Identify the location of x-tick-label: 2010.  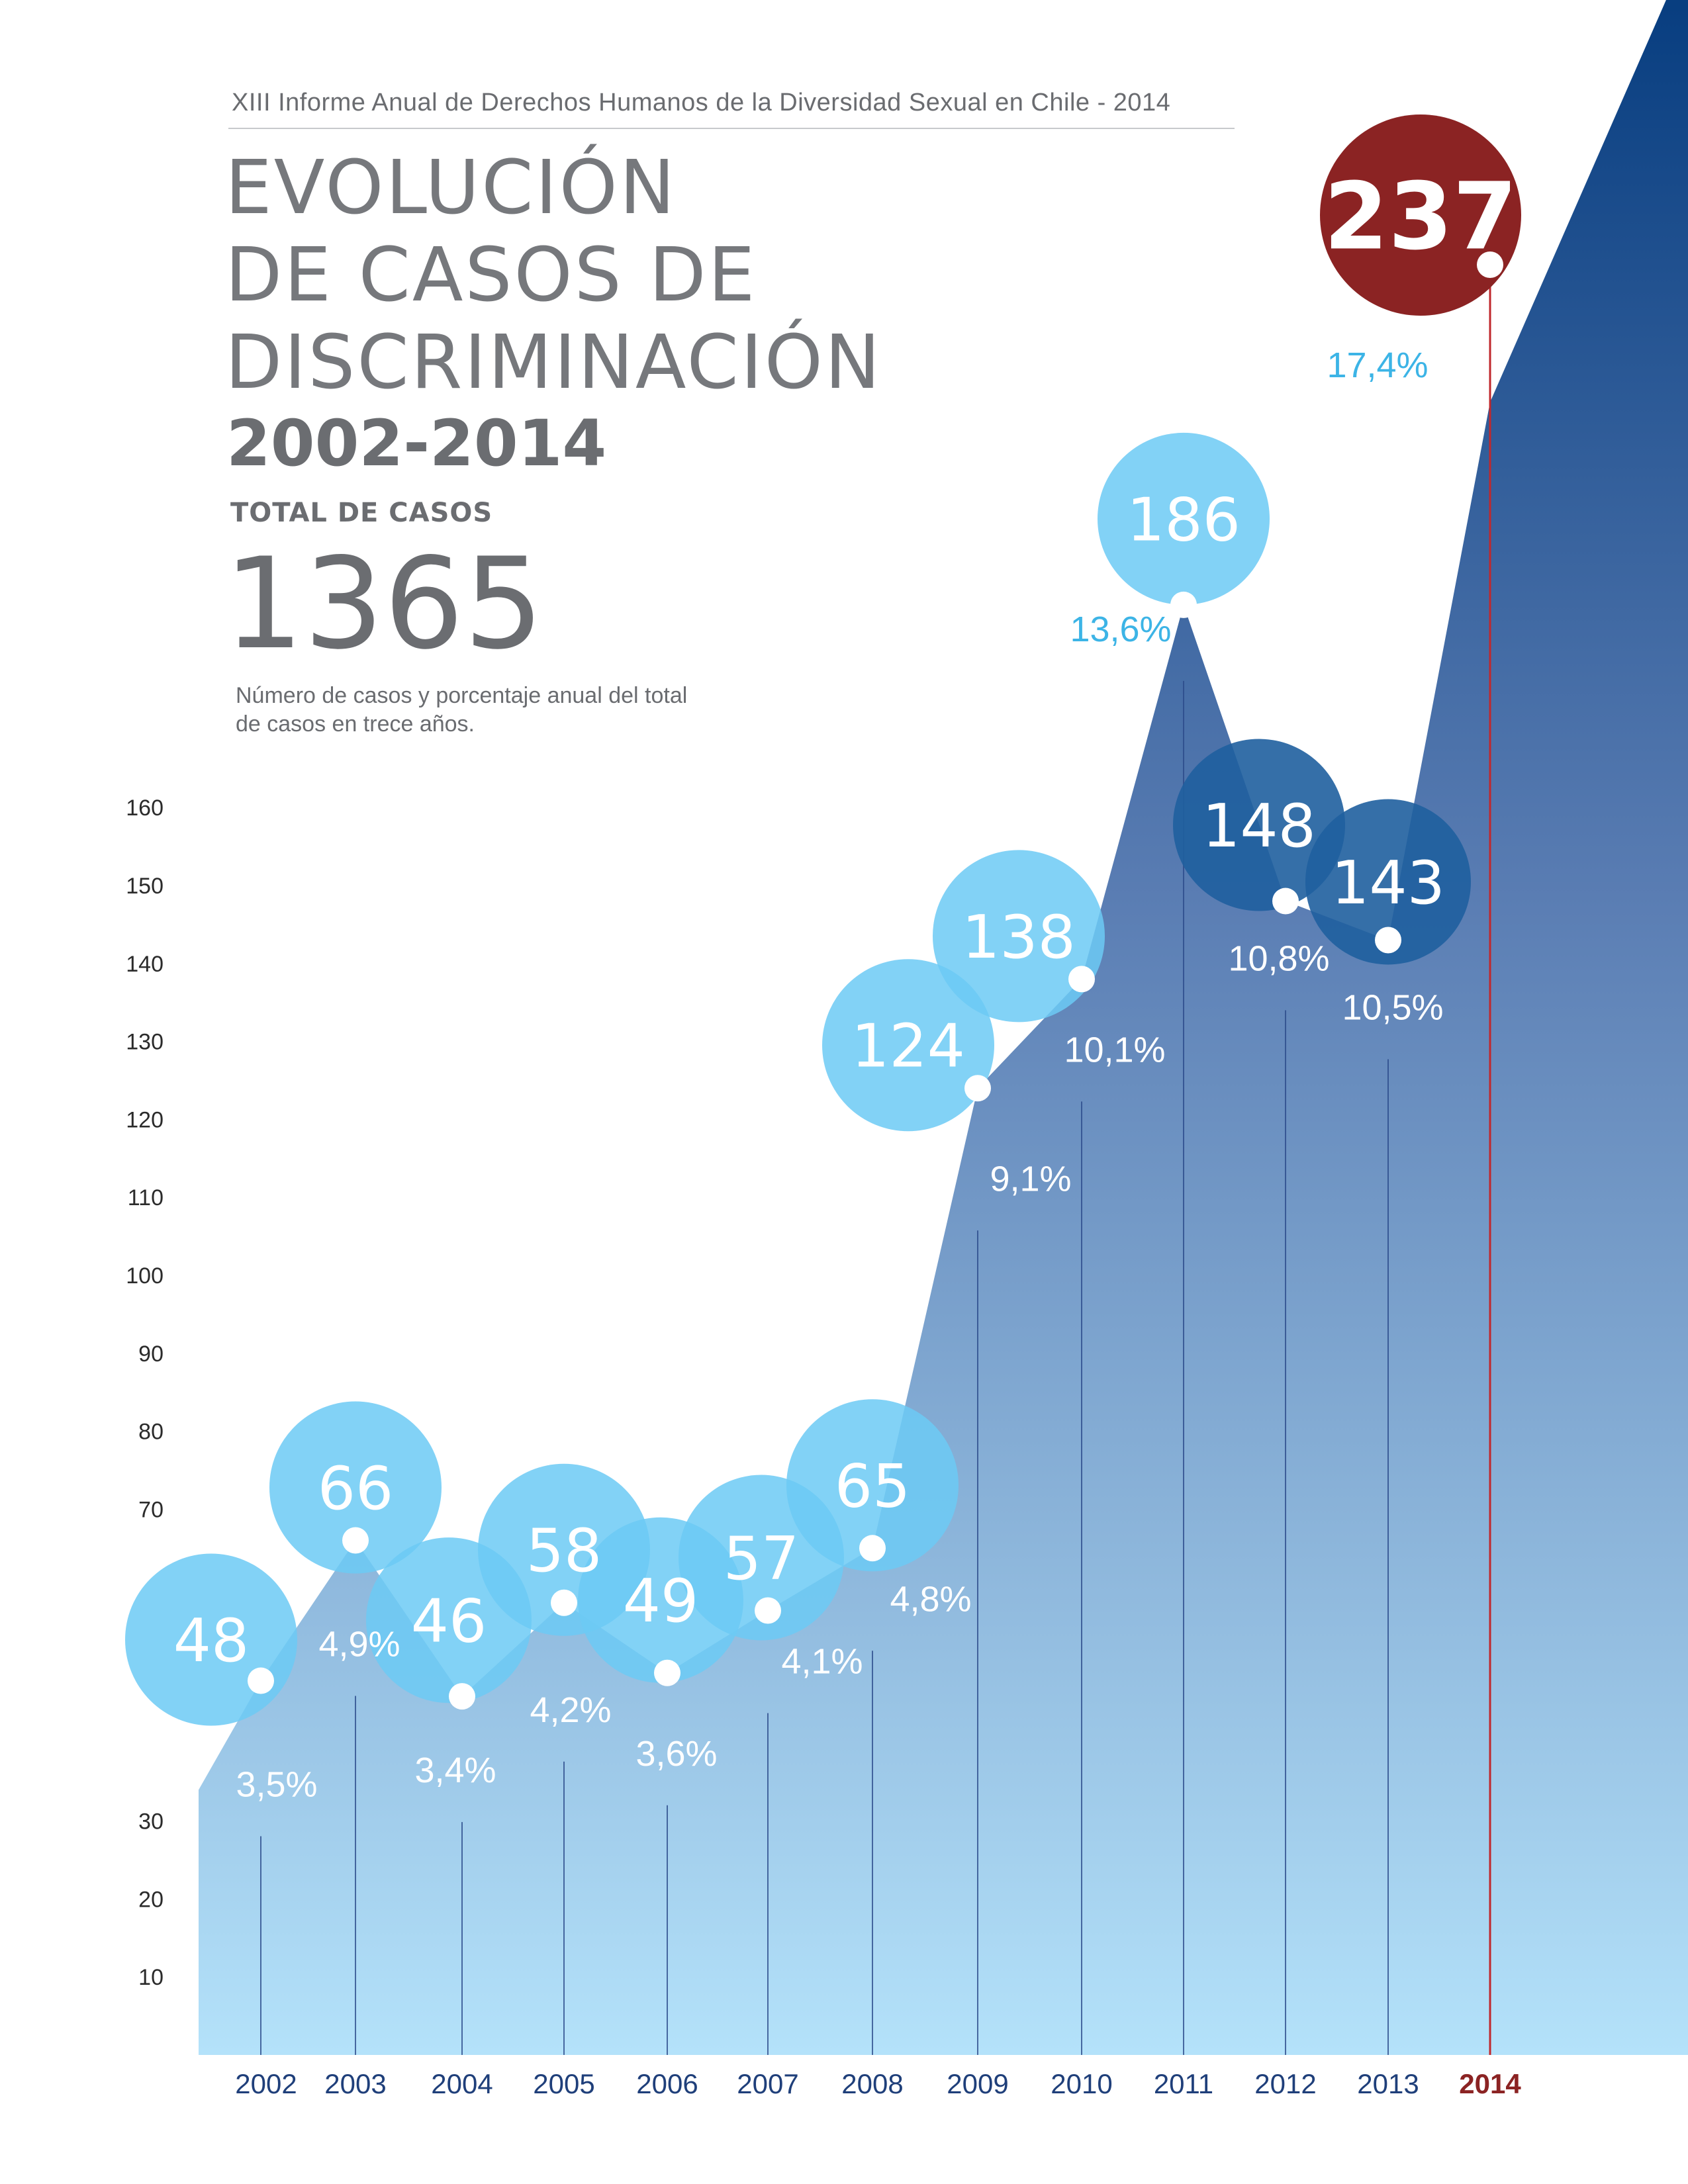
(1081, 2083).